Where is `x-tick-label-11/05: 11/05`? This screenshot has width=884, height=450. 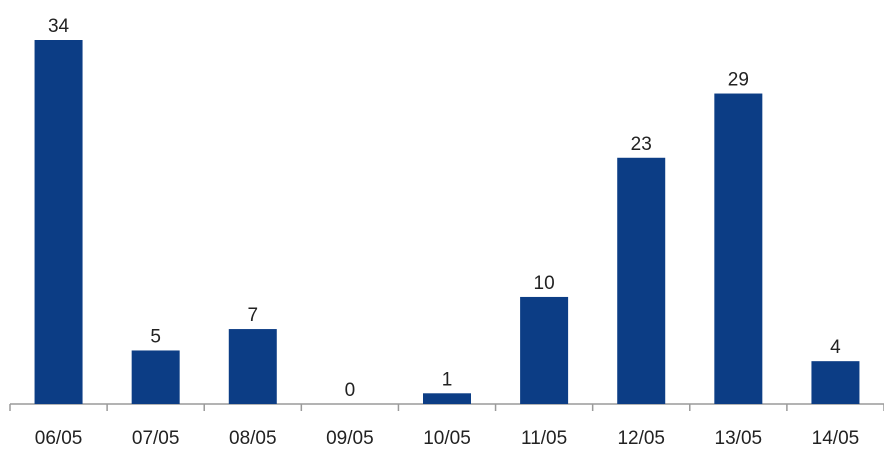 x-tick-label-11/05: 11/05 is located at coordinates (544, 438).